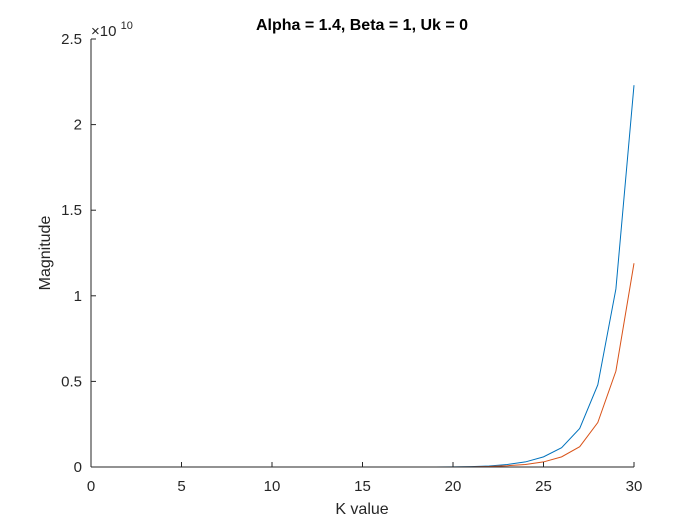  I want to click on y-tick-label: 0, so click(78, 467).